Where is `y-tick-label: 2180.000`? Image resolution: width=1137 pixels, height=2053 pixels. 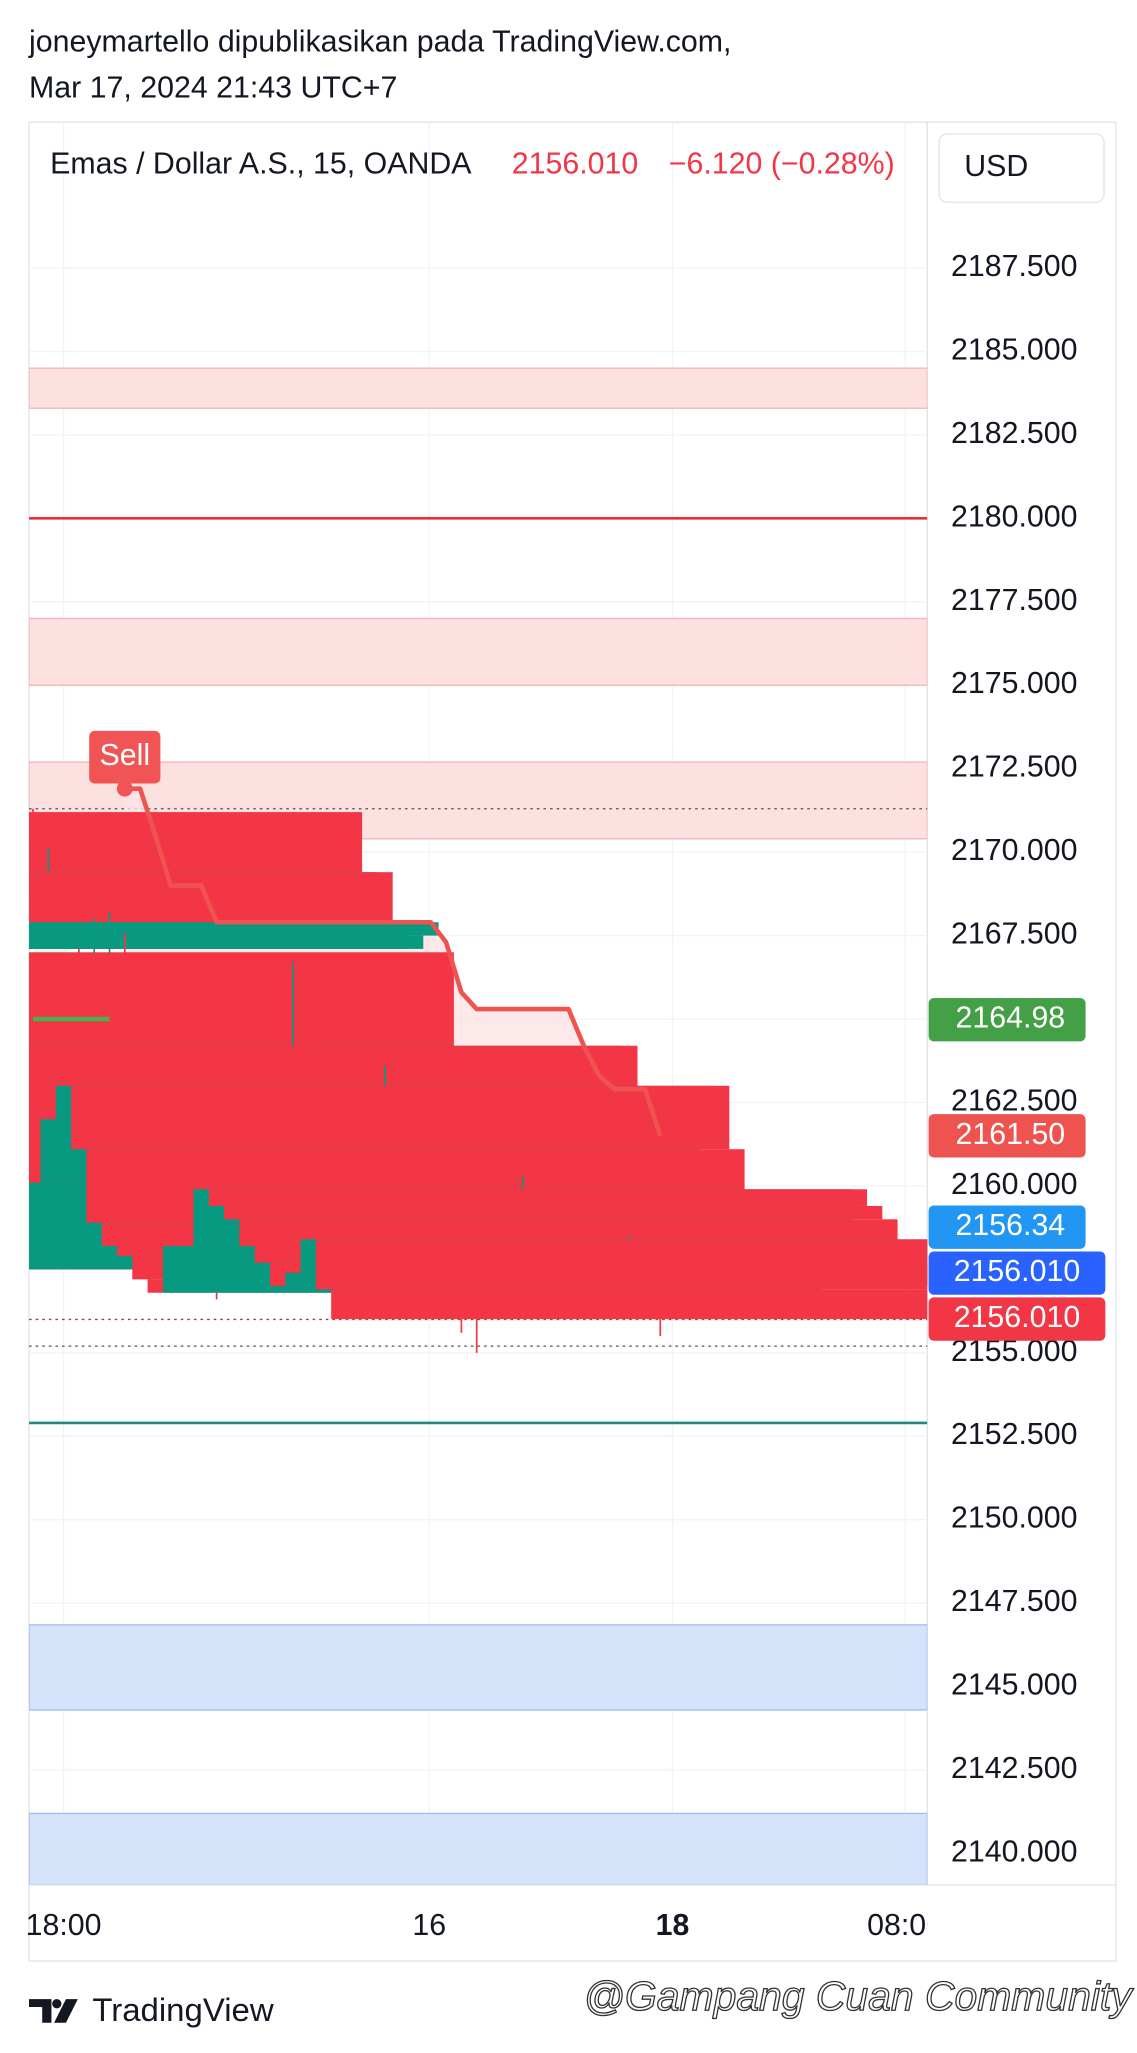 y-tick-label: 2180.000 is located at coordinates (1014, 516).